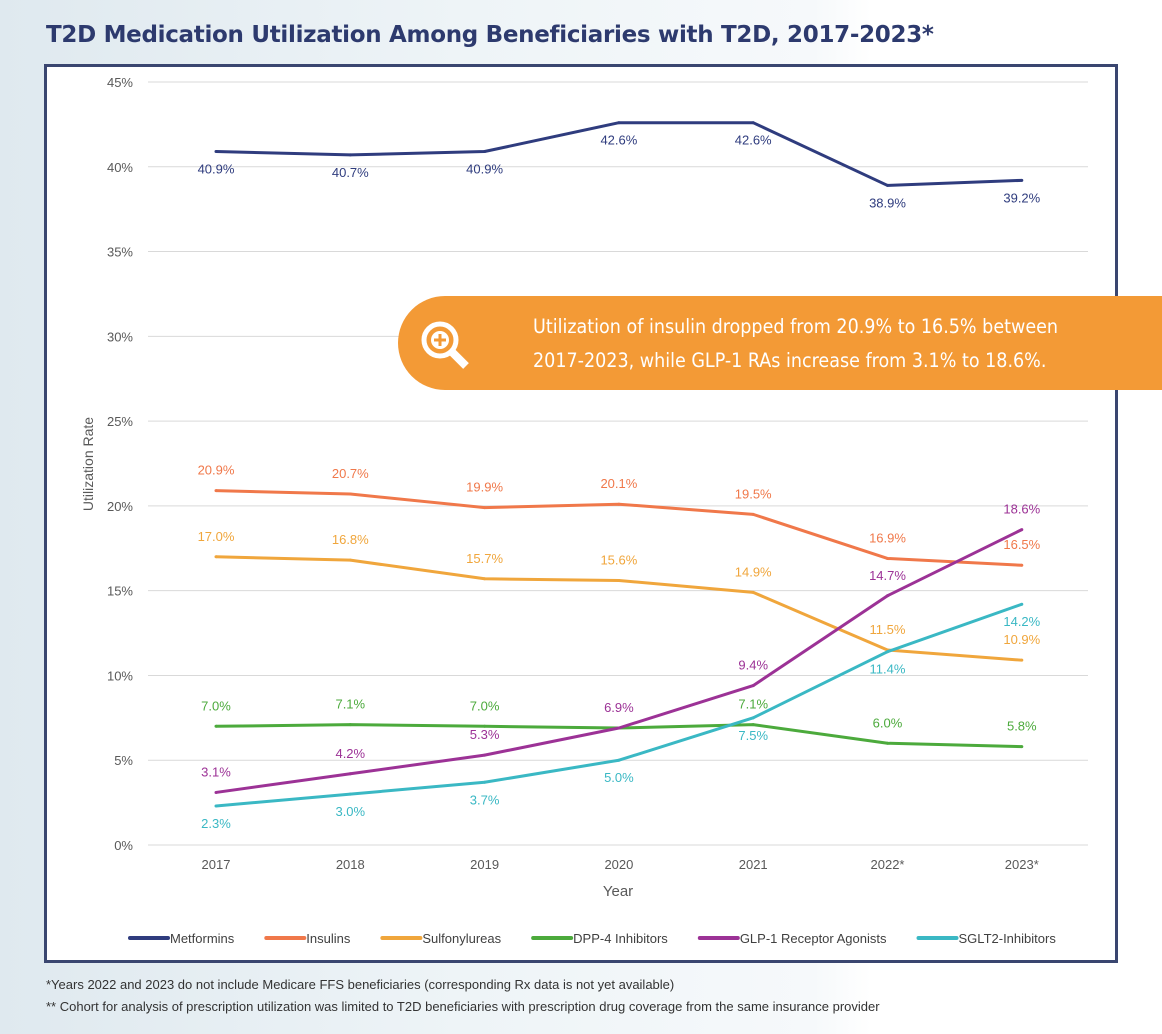 This screenshot has width=1162, height=1034. Describe the element at coordinates (753, 864) in the screenshot. I see `x-tick-label: 2021` at that location.